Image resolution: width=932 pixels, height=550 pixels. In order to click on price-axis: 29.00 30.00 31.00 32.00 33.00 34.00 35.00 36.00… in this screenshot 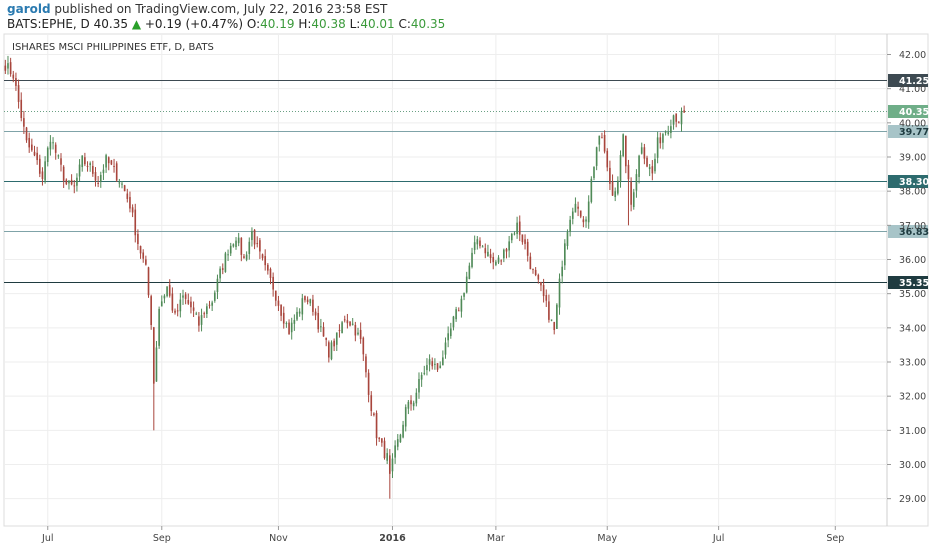, I will do `click(906, 277)`.